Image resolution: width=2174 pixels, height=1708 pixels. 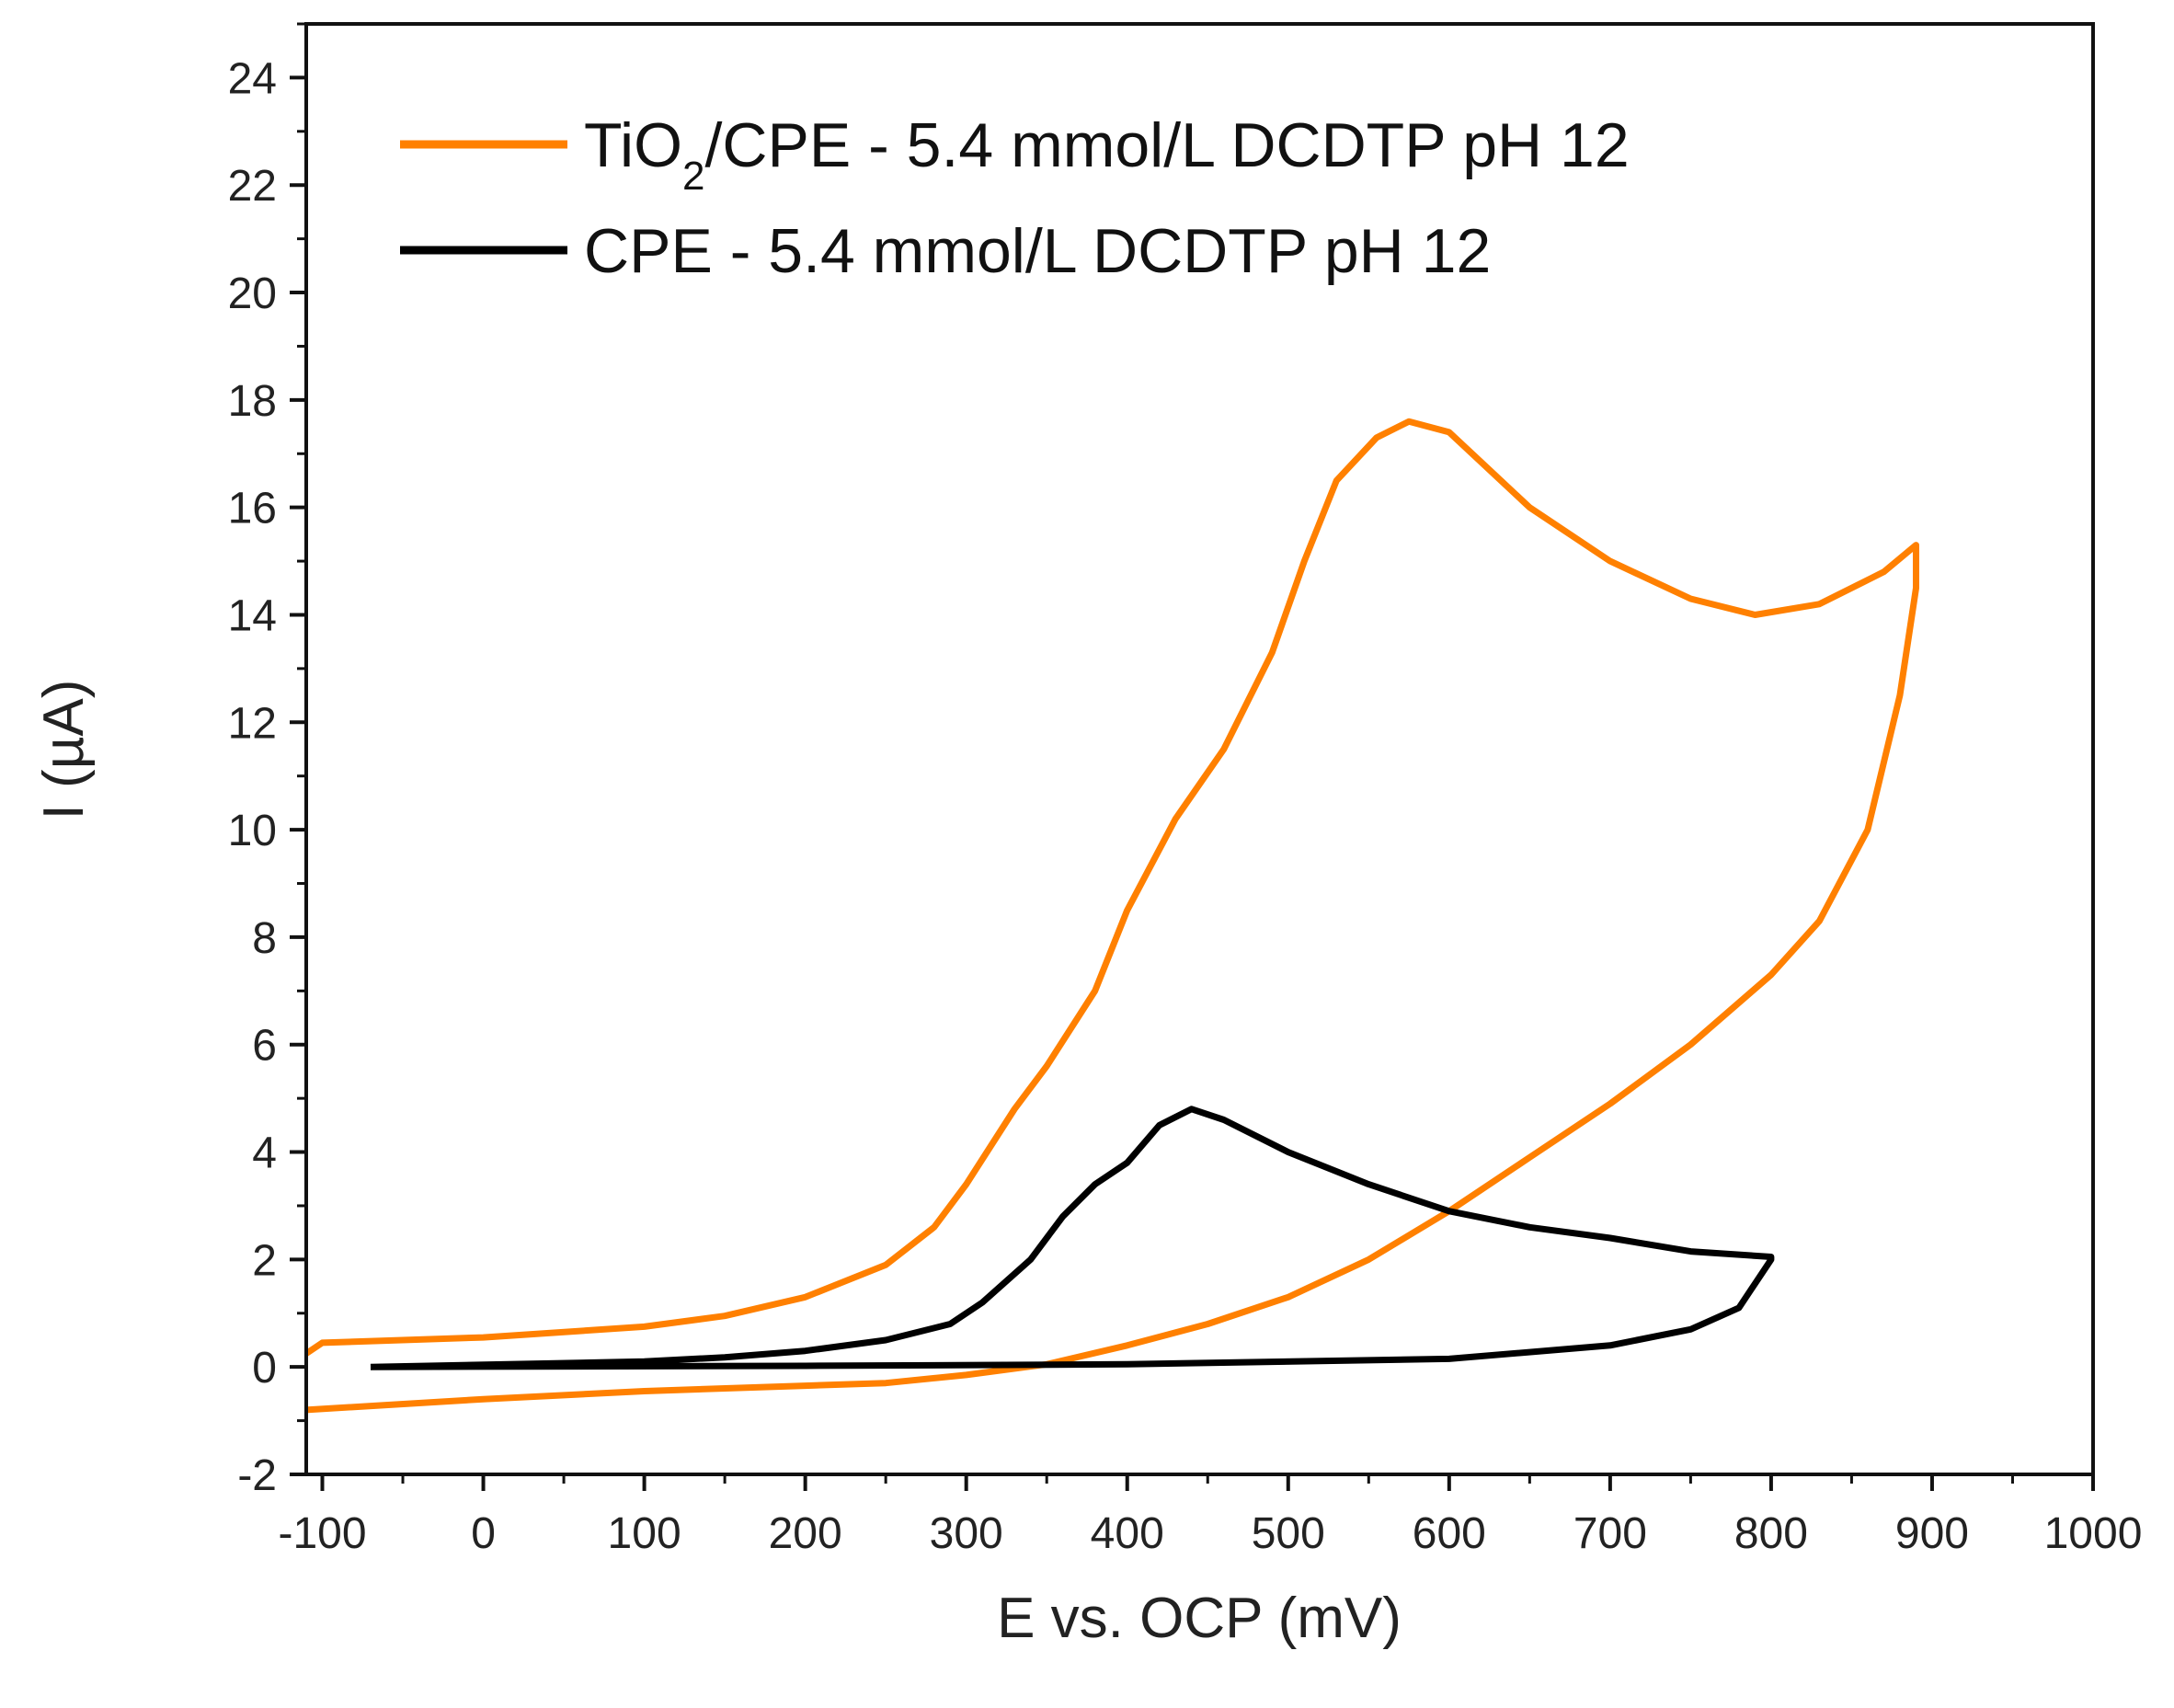 I want to click on x-tick-label: 400, so click(x=1127, y=1533).